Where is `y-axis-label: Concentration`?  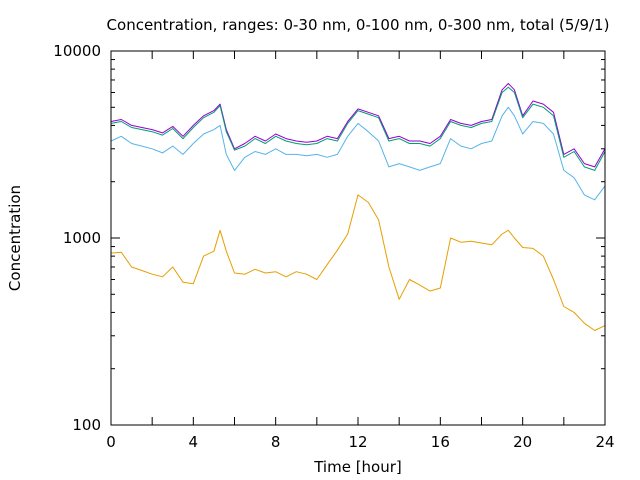
y-axis-label: Concentration is located at coordinates (15, 238).